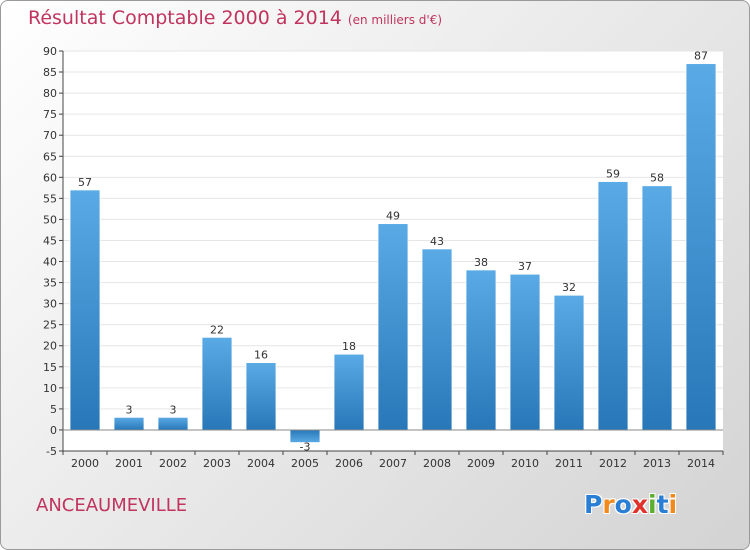 This screenshot has height=550, width=750. I want to click on x-tick-label: 2001, so click(129, 463).